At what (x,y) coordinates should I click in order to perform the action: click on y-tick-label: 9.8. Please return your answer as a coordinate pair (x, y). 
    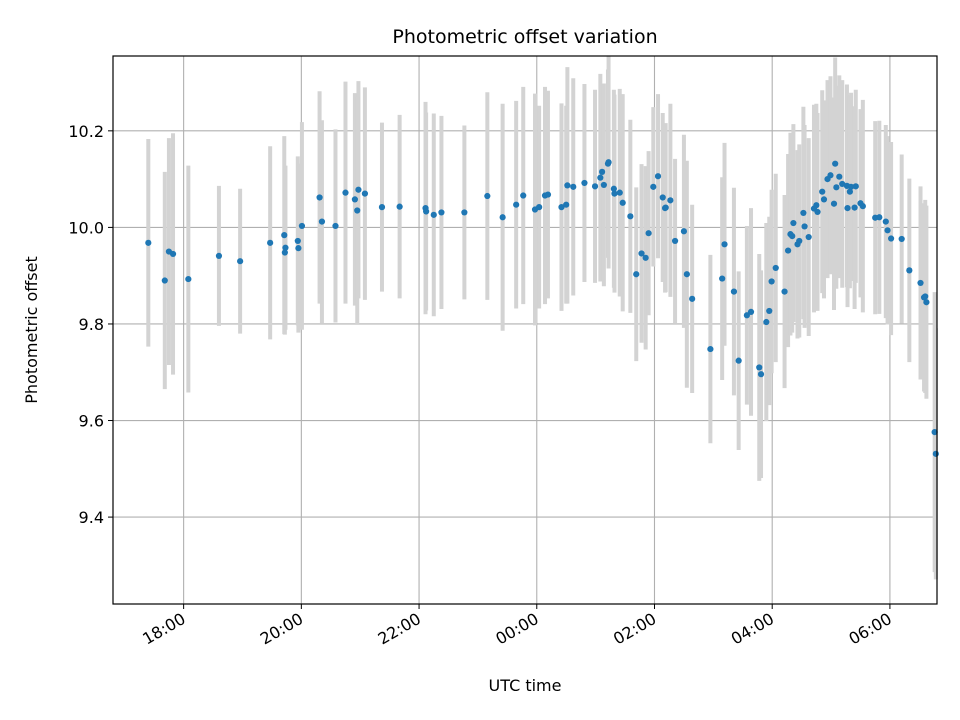
    Looking at the image, I should click on (91, 324).